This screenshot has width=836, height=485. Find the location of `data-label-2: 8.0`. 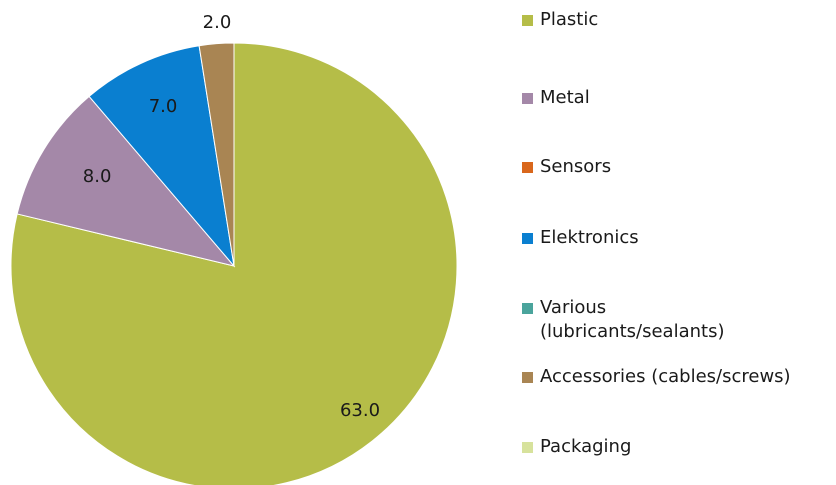

data-label-2: 8.0 is located at coordinates (97, 176).